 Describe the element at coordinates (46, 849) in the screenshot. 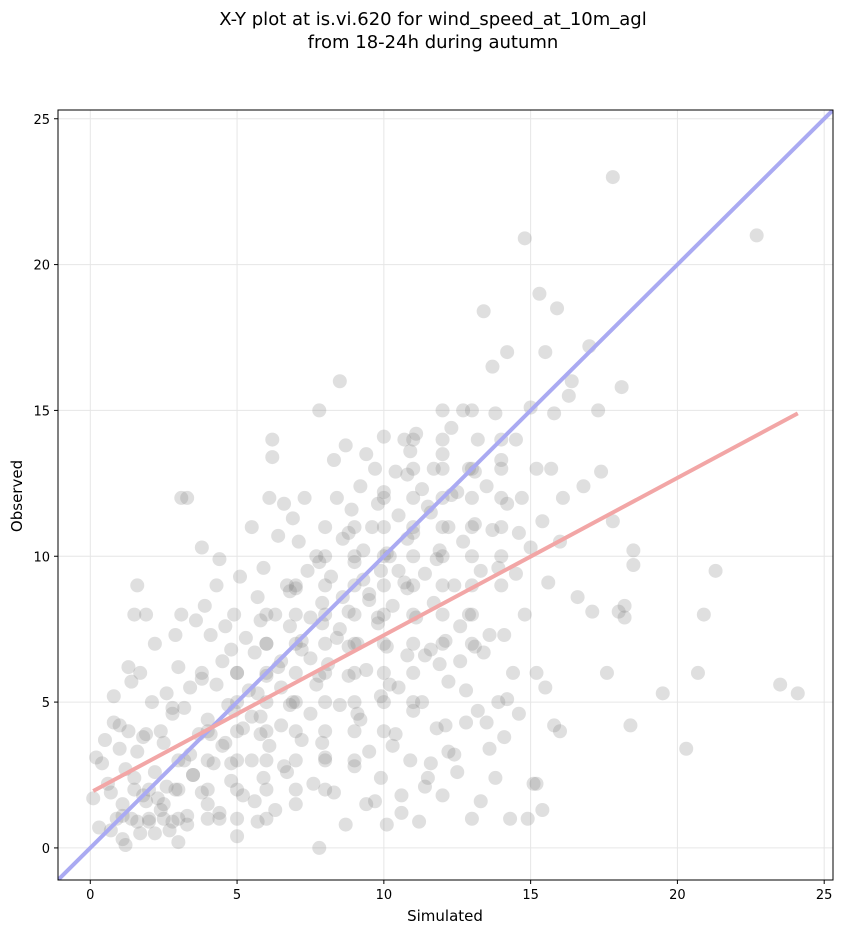

I see `y-tick-label: 0` at that location.